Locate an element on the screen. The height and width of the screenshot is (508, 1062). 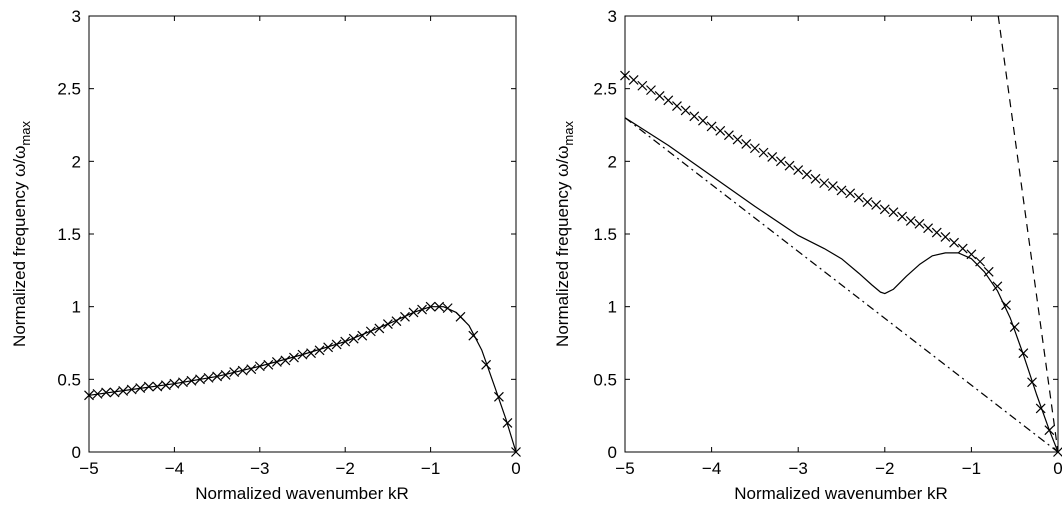
left-y-axis-label: Normalized frequency ω/ωmax is located at coordinates (21, 234).